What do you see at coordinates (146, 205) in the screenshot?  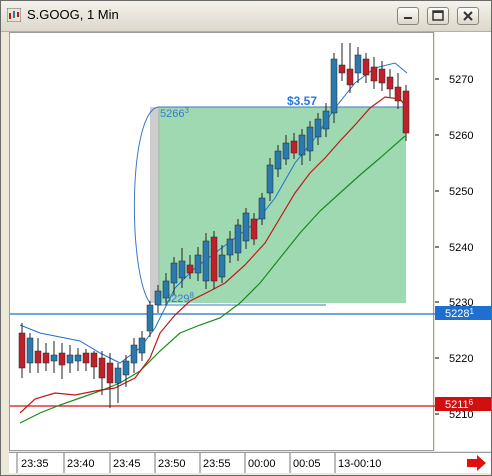 I see `trade-arc` at bounding box center [146, 205].